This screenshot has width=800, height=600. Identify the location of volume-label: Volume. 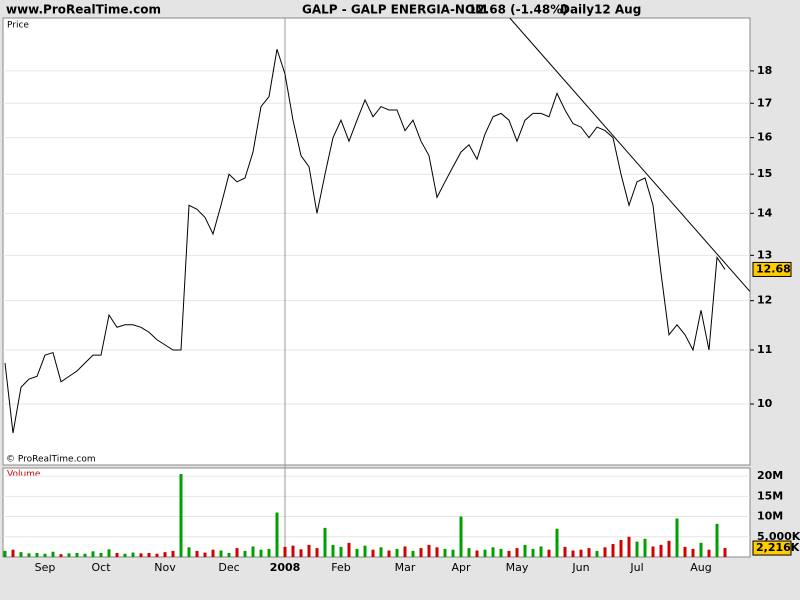
(24, 475).